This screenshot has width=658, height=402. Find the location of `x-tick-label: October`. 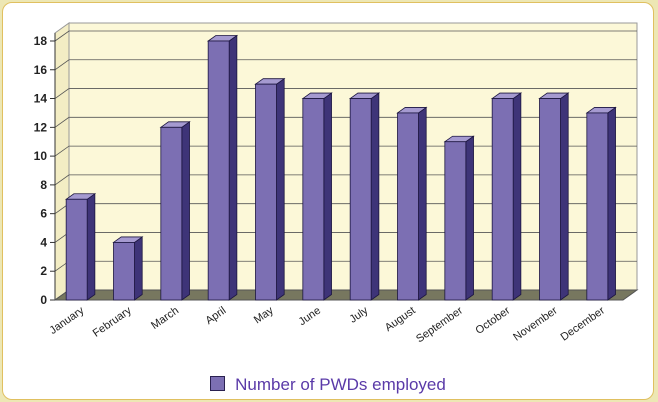

x-tick-label: October is located at coordinates (492, 320).